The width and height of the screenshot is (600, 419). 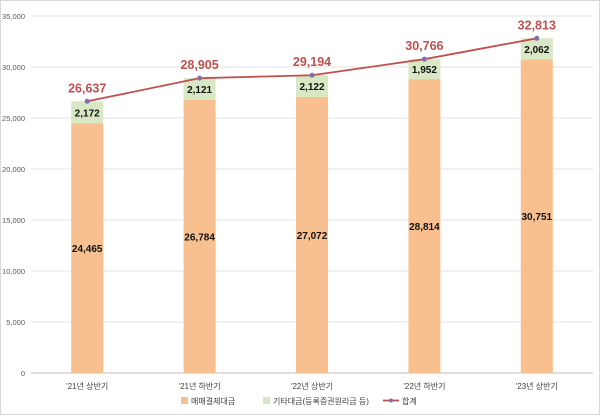 What do you see at coordinates (321, 401) in the screenshot?
I see `legend-label-other: 기타대금(등록증권원리금 등)` at bounding box center [321, 401].